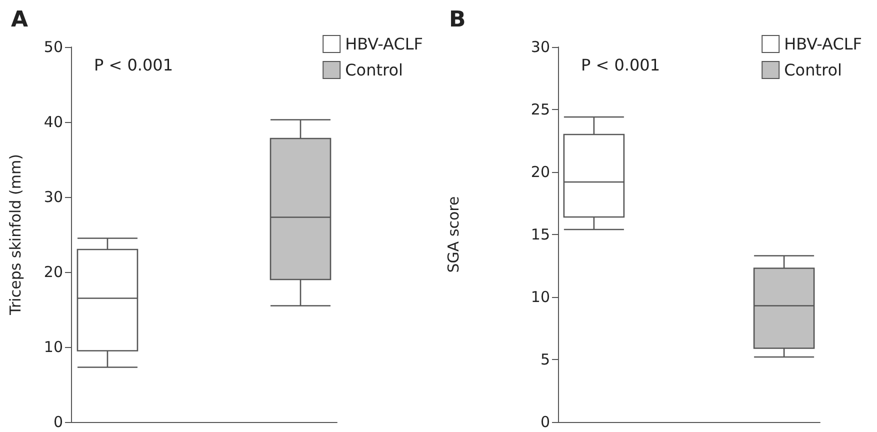  I want to click on y-tick-label: 50, so click(53, 47).